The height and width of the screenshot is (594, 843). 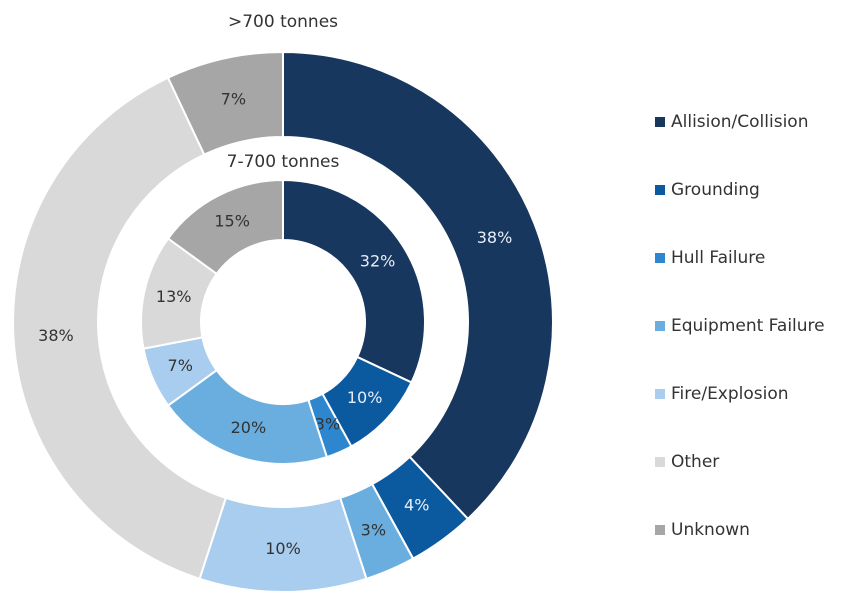 What do you see at coordinates (739, 122) in the screenshot?
I see `legend-text: Allision/Collision` at bounding box center [739, 122].